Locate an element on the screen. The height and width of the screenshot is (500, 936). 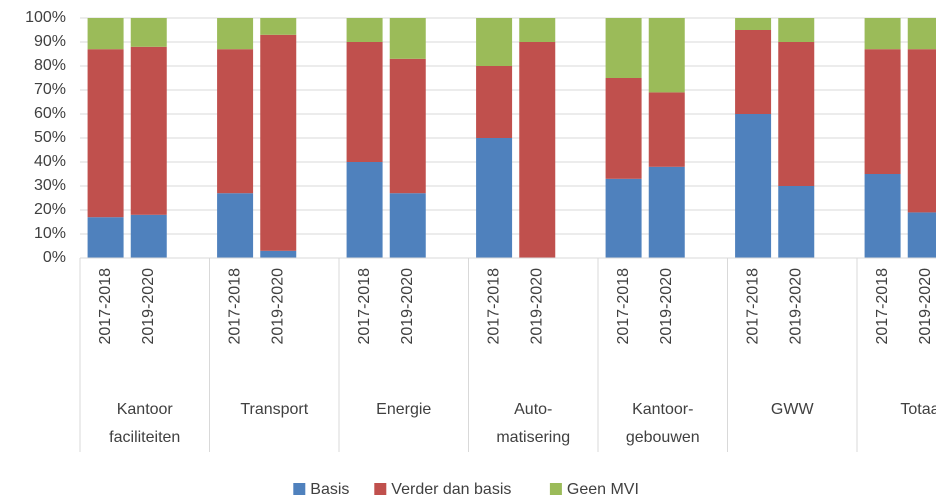
y-tick-label: 40% is located at coordinates (50, 161).